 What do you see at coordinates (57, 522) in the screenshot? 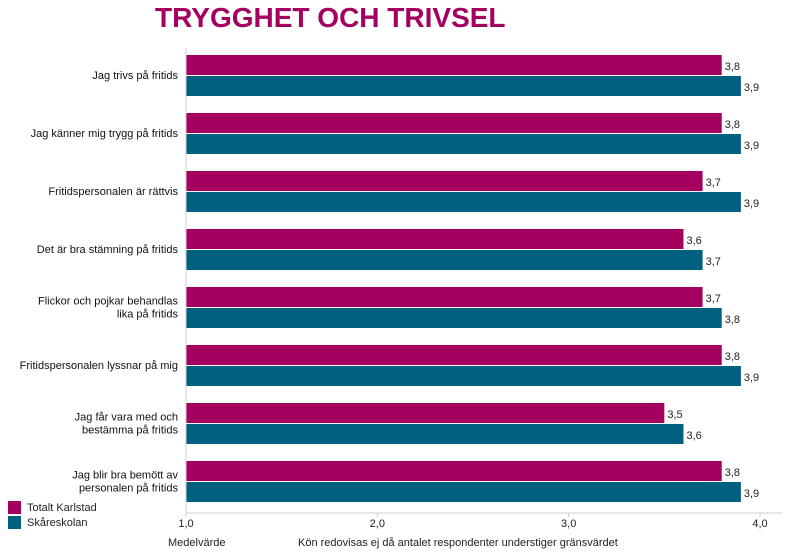
I see `legend-label-series-2: Skåreskolan` at bounding box center [57, 522].